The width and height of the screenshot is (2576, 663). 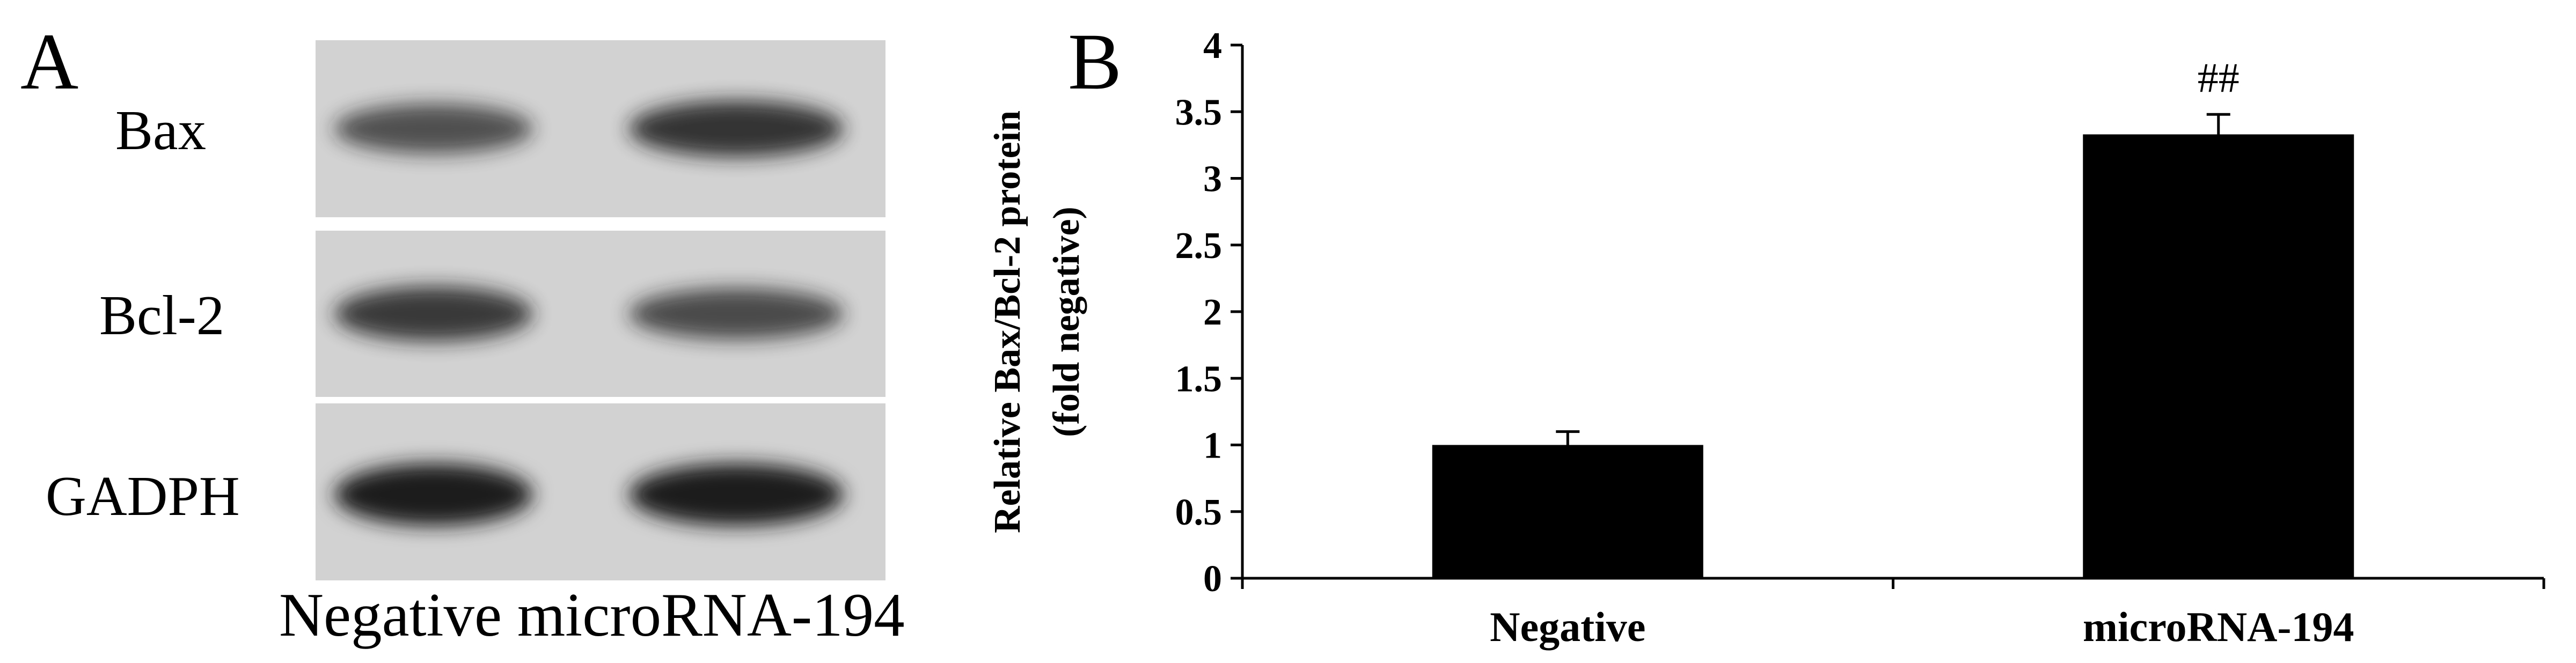 I want to click on panel-a-label: A, so click(x=49, y=61).